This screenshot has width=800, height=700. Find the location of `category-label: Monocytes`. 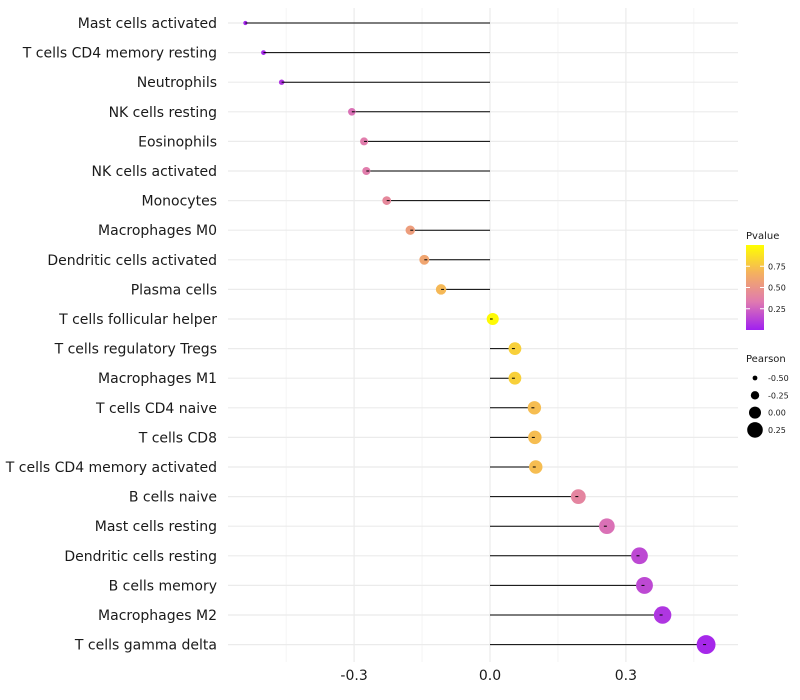

category-label: Monocytes is located at coordinates (179, 202).